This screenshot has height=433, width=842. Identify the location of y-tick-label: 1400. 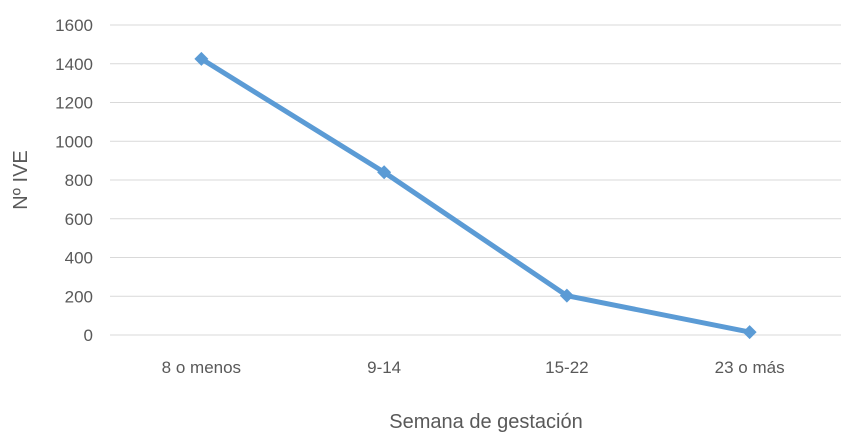
(74, 64).